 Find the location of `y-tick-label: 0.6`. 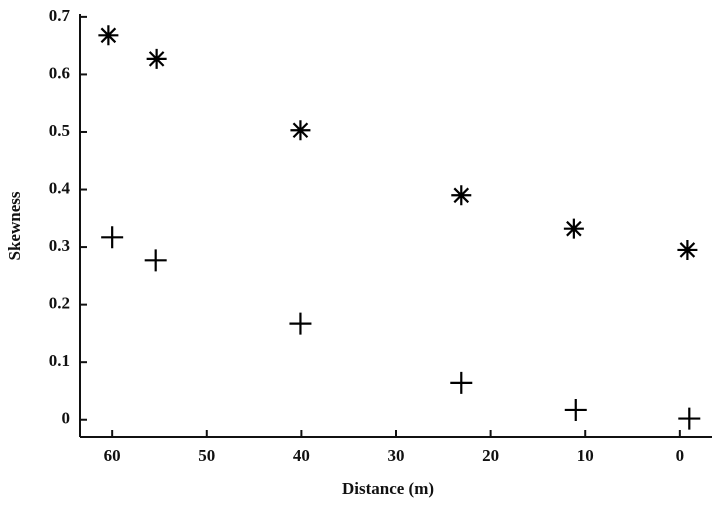

y-tick-label: 0.6 is located at coordinates (59, 72).